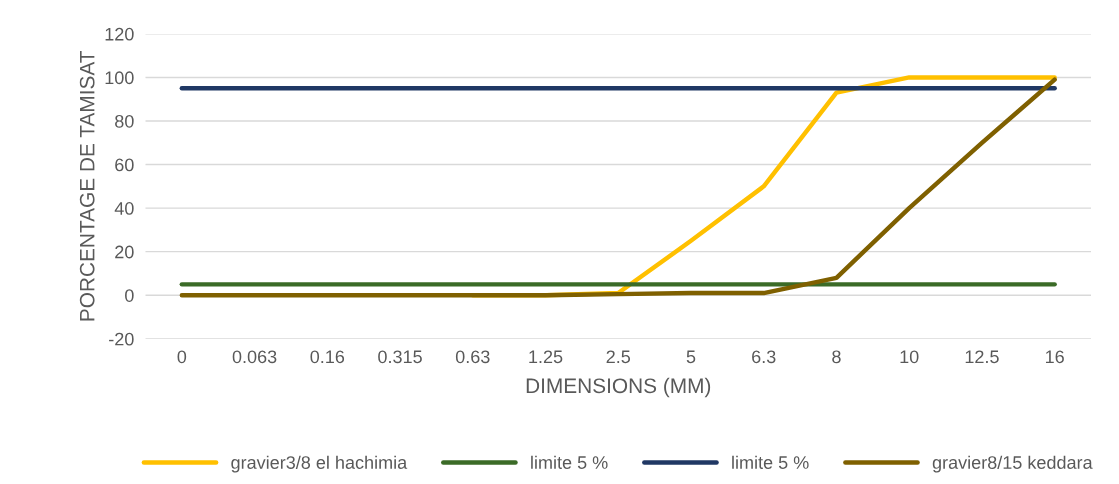  Describe the element at coordinates (182, 357) in the screenshot. I see `x-tick-label: 0` at that location.